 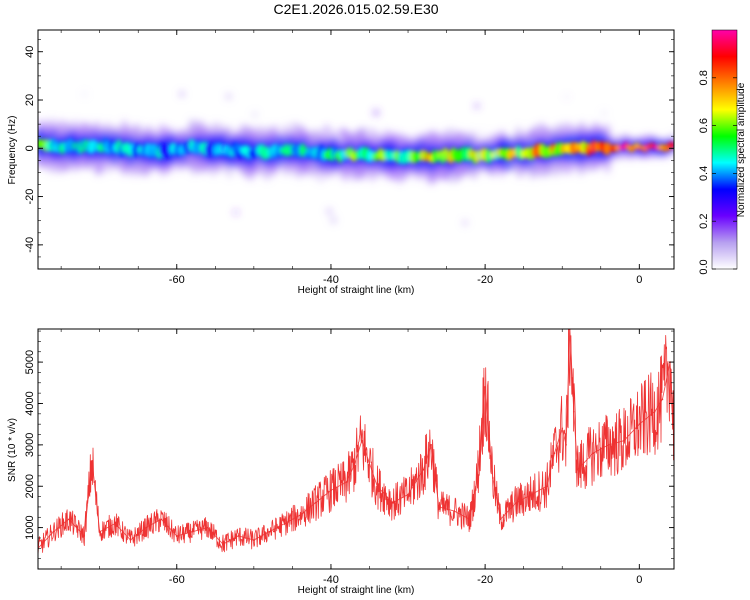 What do you see at coordinates (704, 77) in the screenshot?
I see `colorbar-tick-label: 0.8` at bounding box center [704, 77].